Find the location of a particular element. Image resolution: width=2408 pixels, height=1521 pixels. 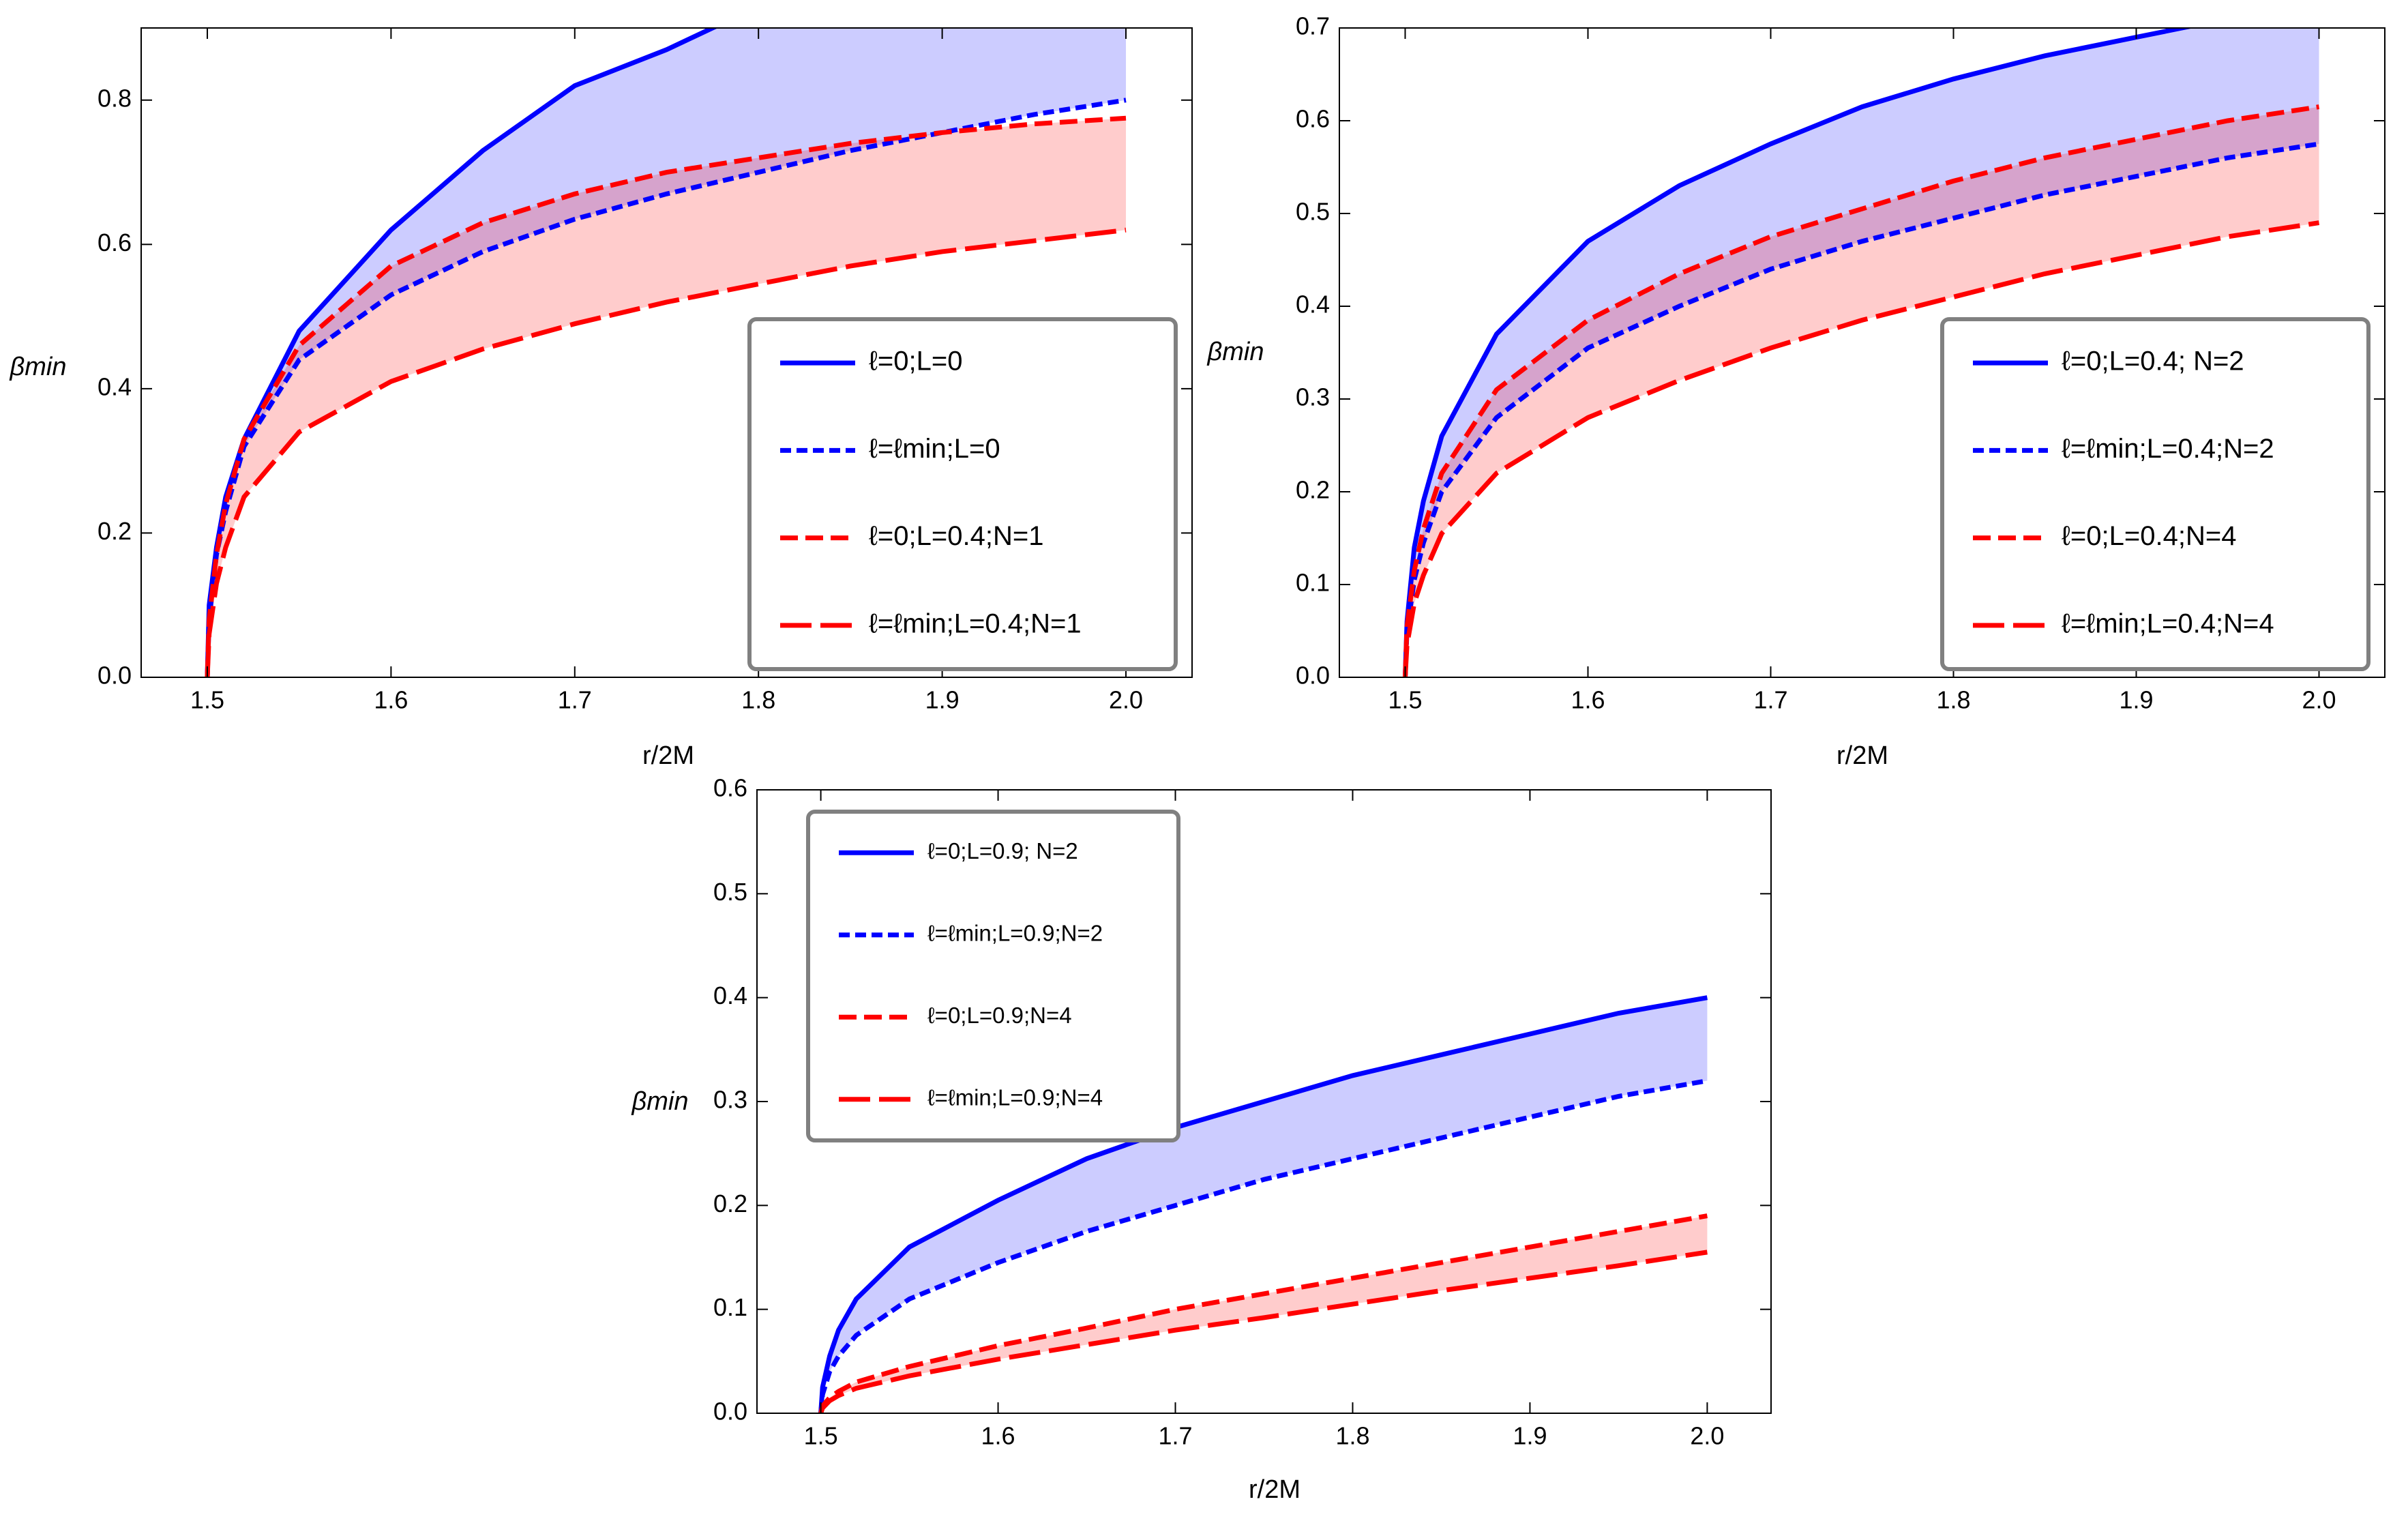

legend-label: ℓ=ℓmin;L=0.4;N=4 is located at coordinates (2168, 623).